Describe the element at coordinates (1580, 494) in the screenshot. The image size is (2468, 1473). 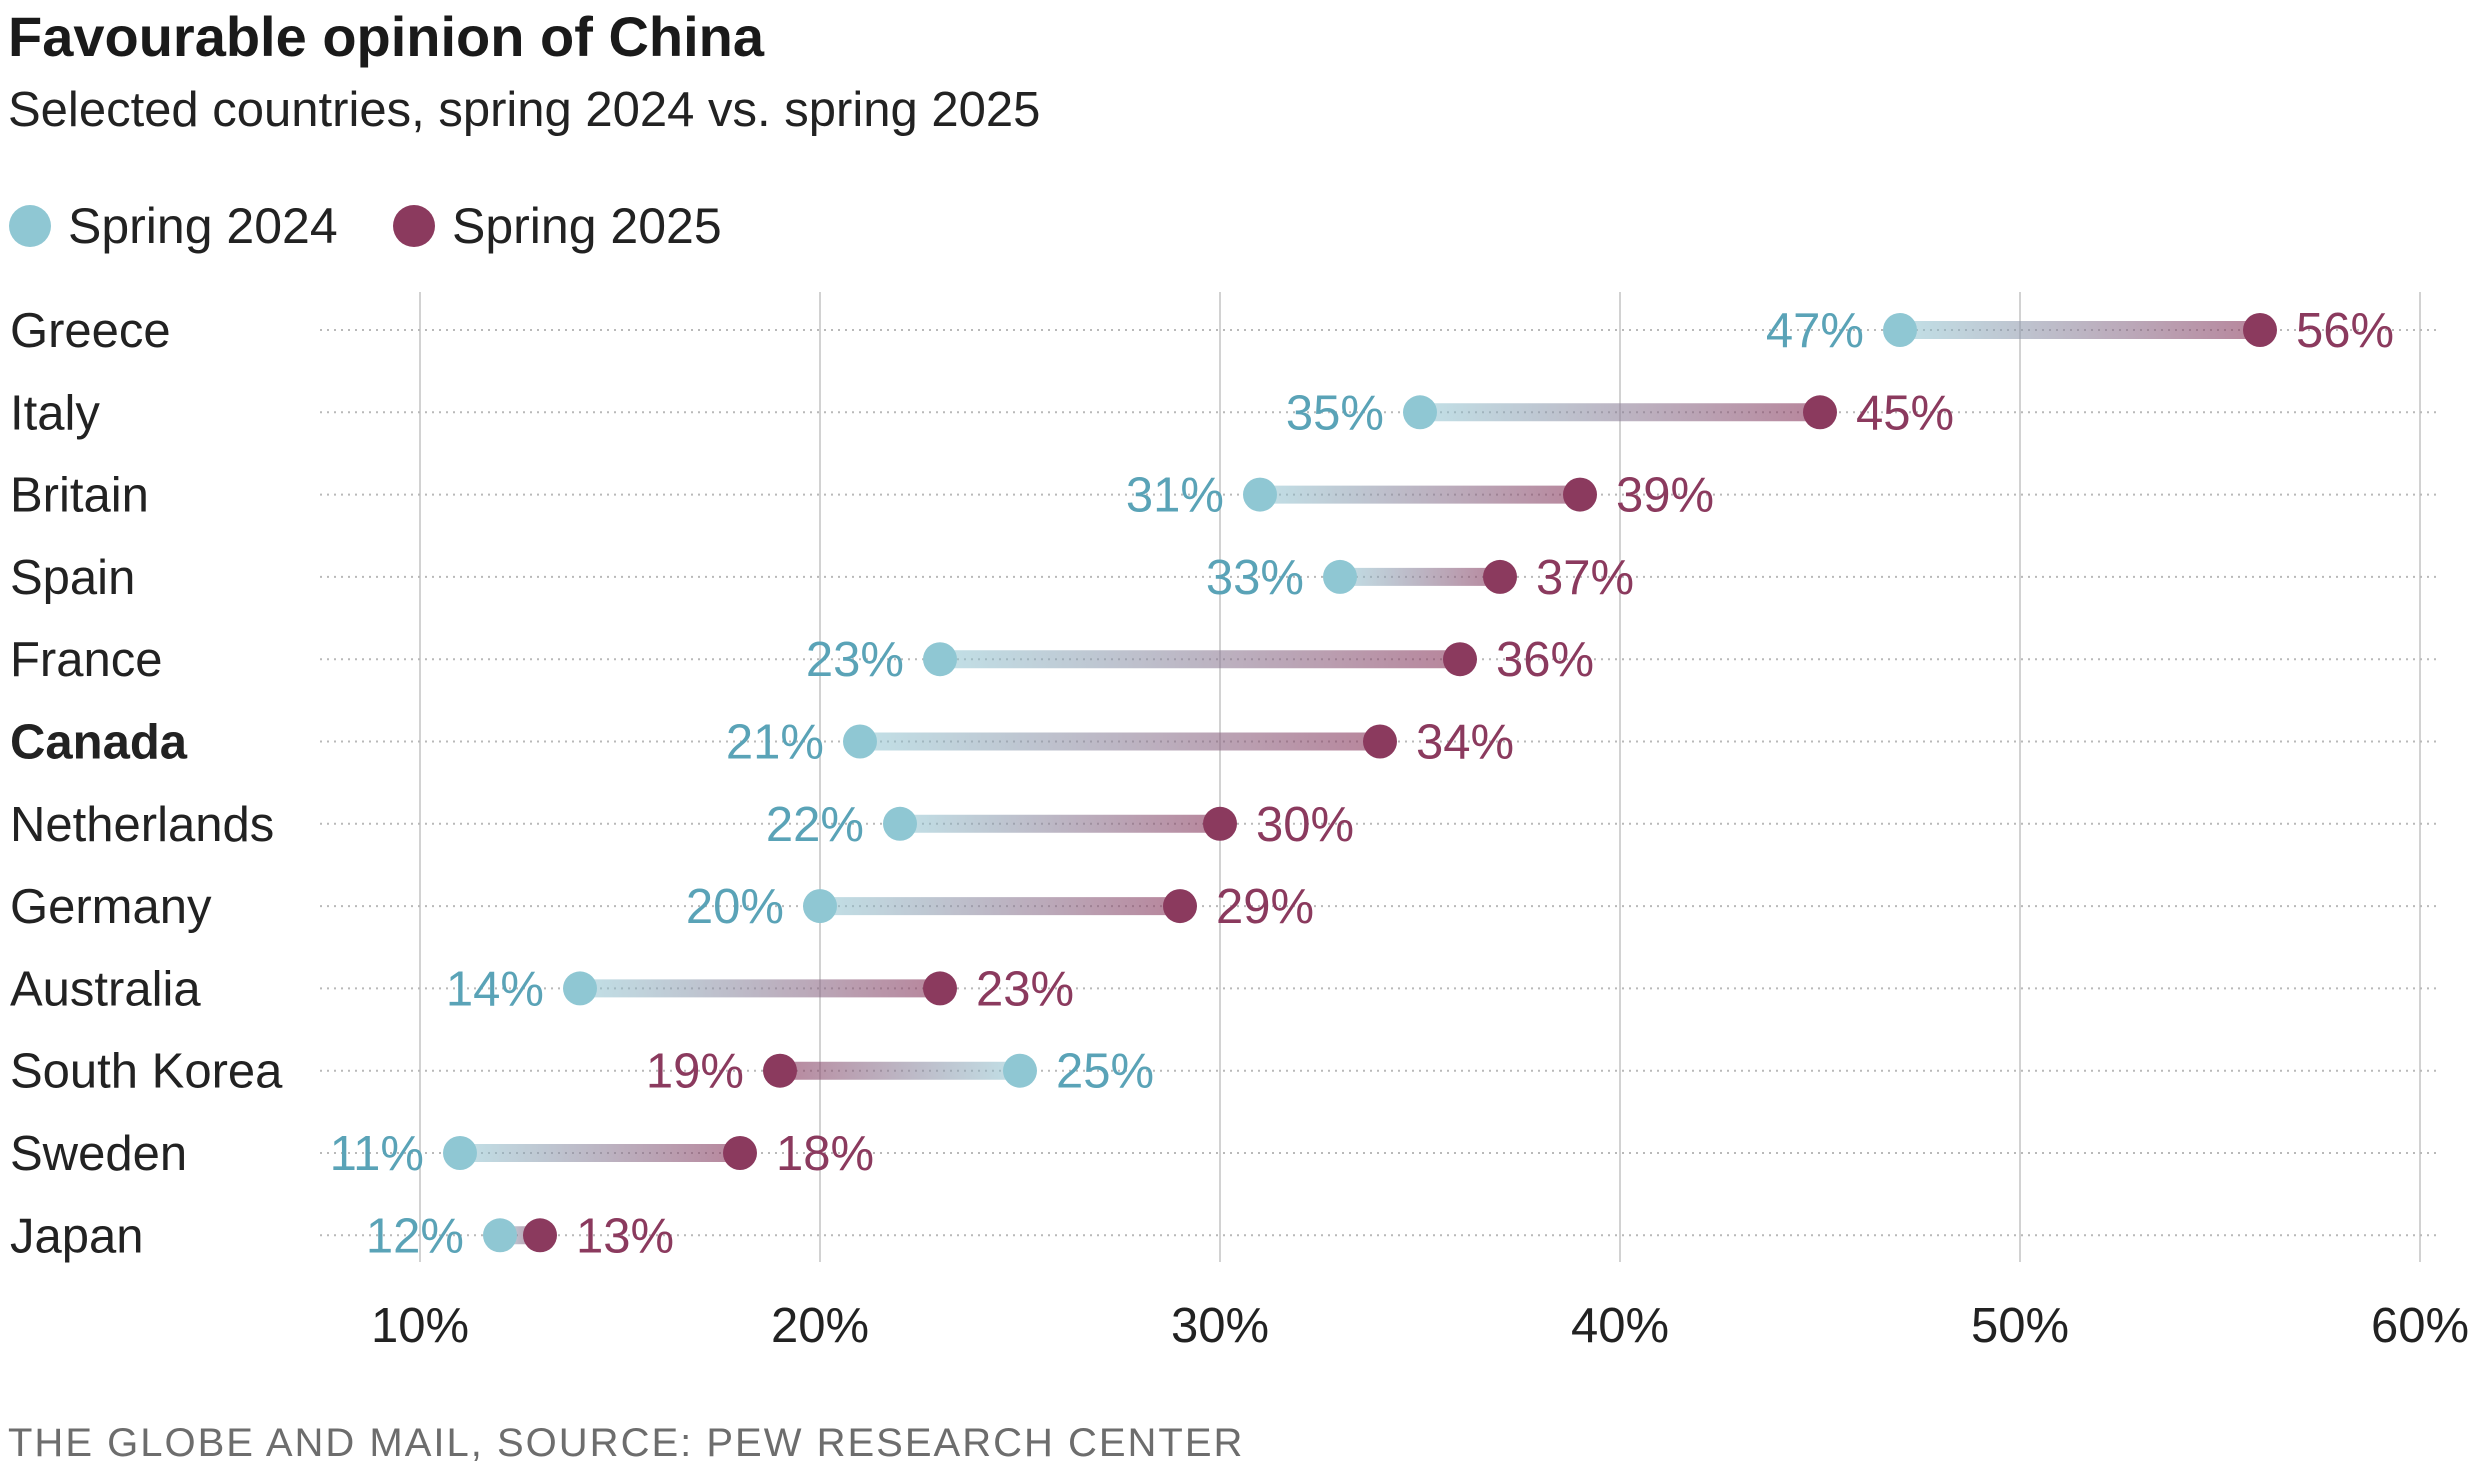
I see `dot-2025-britain` at that location.